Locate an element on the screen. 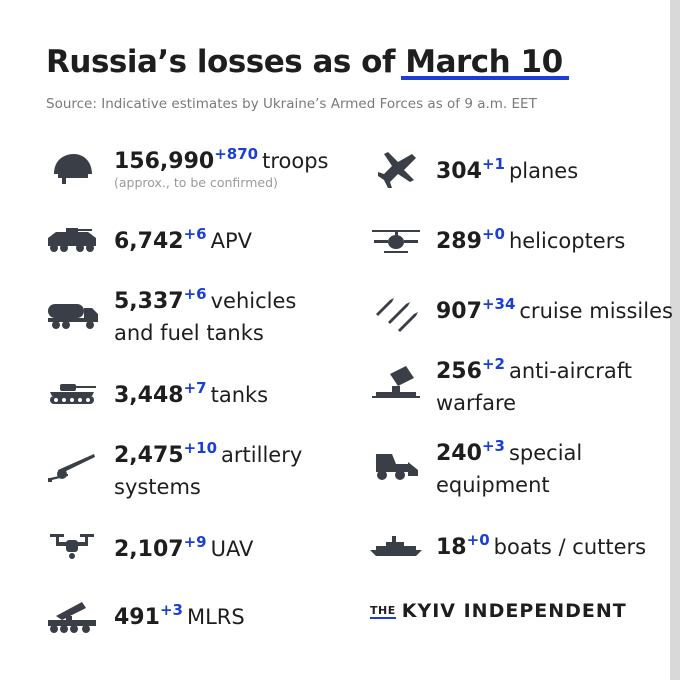 The width and height of the screenshot is (680, 680). apv-label: APV is located at coordinates (231, 241).